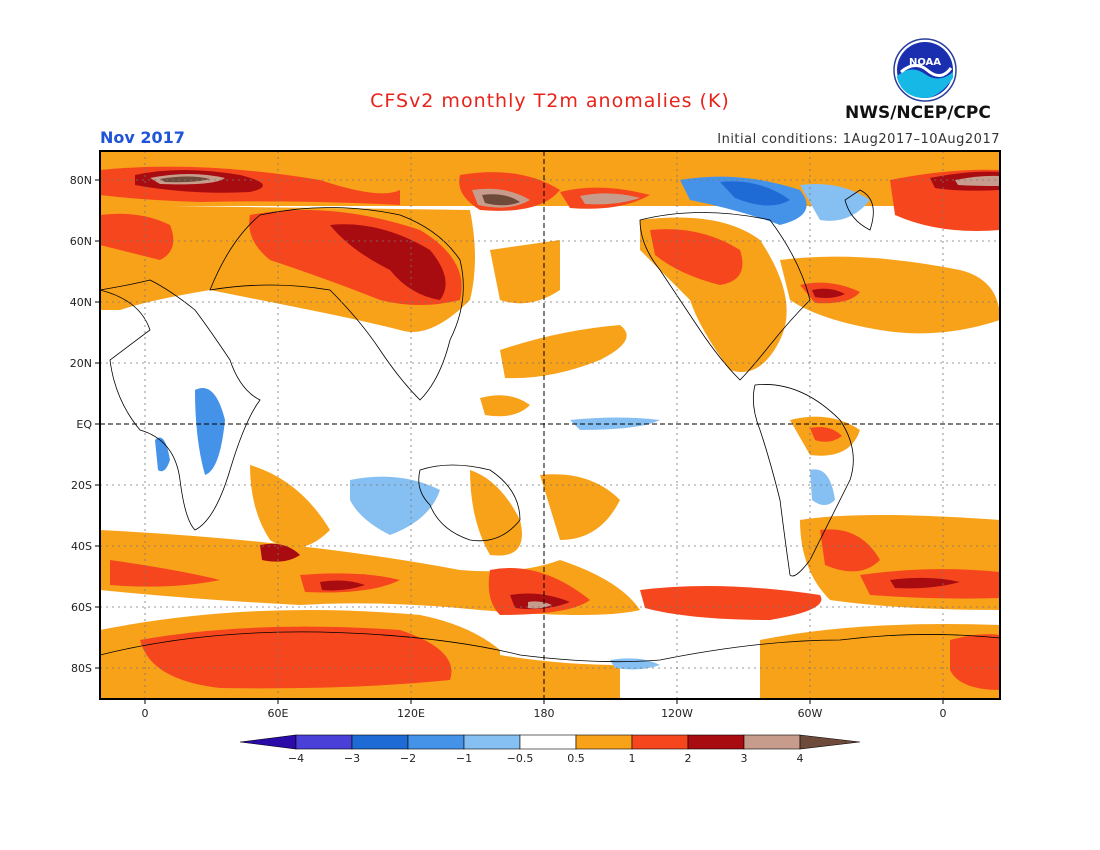 Image resolution: width=1100 pixels, height=850 pixels. What do you see at coordinates (81, 302) in the screenshot?
I see `lat-label: 40N` at bounding box center [81, 302].